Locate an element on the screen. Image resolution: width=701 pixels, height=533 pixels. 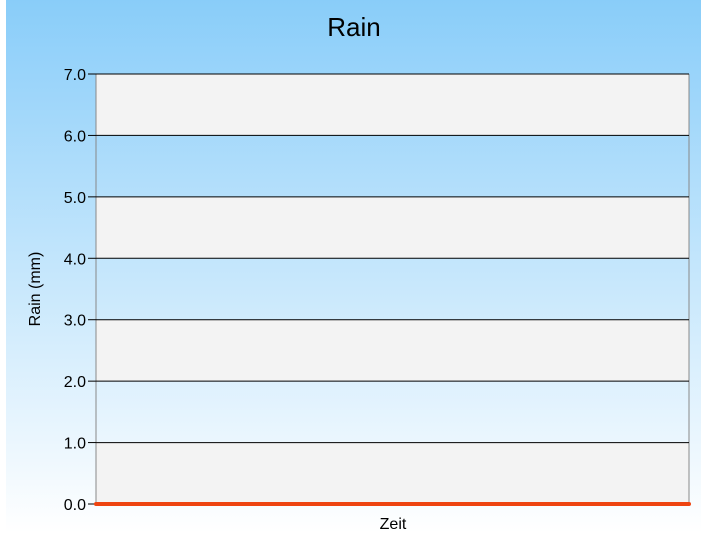
y-axis-label: Rain (mm) is located at coordinates (35, 289).